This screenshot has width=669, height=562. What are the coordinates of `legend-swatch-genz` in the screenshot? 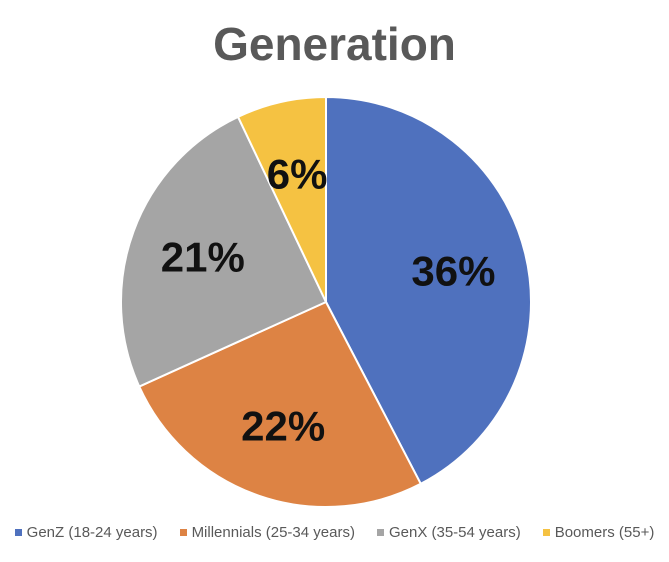 It's located at (18, 532).